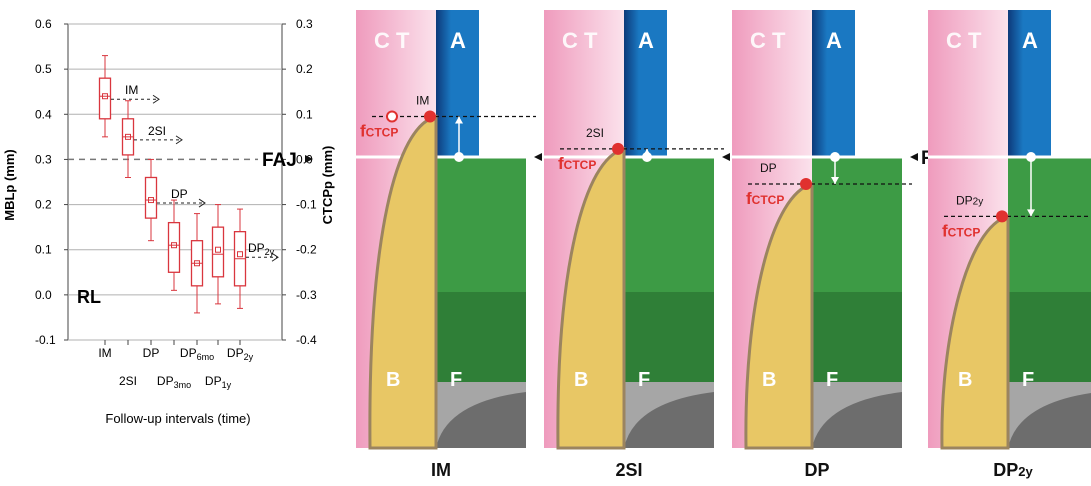 Image resolution: width=1091 pixels, height=486 pixels. I want to click on x-label-subscript: 1y, so click(227, 385).